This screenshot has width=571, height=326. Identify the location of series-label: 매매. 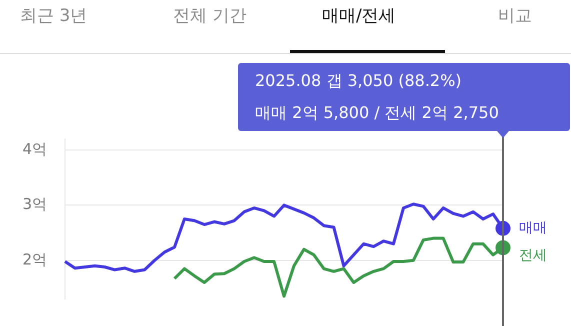
(533, 228).